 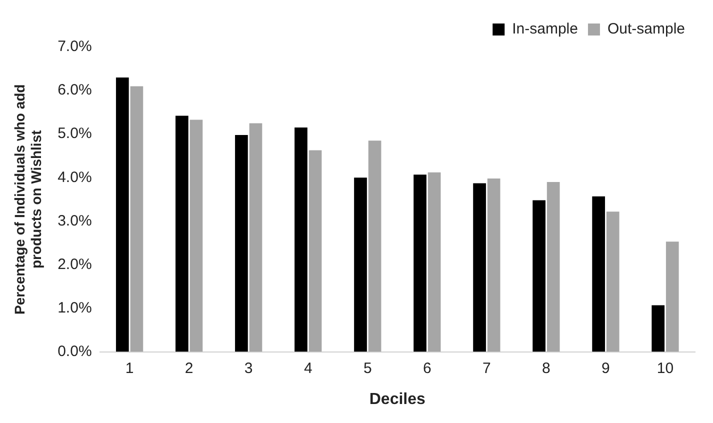 What do you see at coordinates (75, 264) in the screenshot?
I see `y-tick-label: 2.0%` at bounding box center [75, 264].